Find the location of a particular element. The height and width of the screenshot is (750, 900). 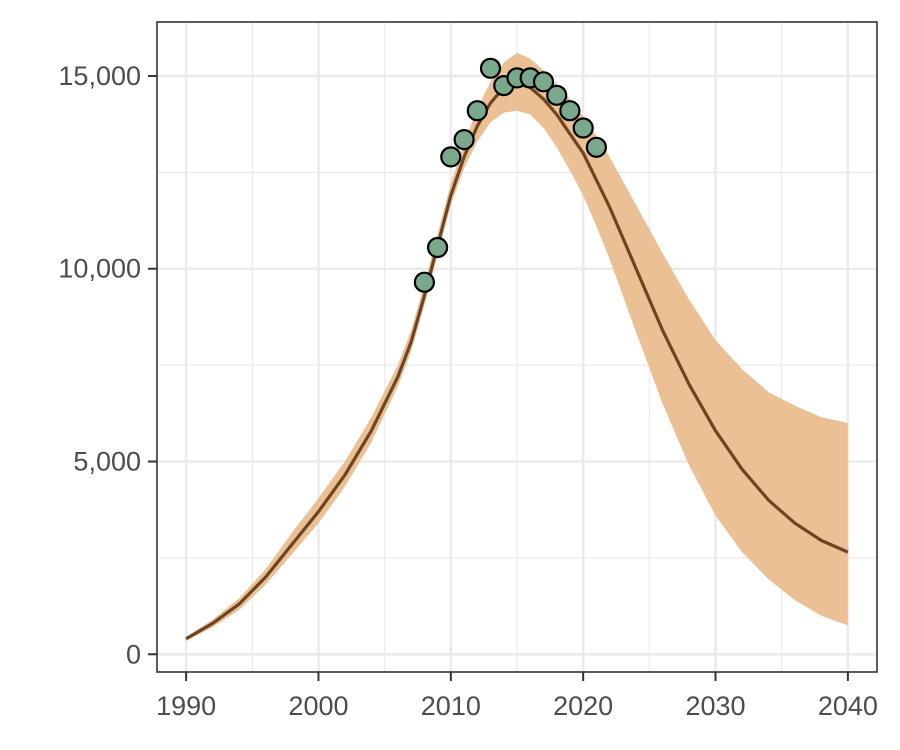

point-layer is located at coordinates (510, 175).